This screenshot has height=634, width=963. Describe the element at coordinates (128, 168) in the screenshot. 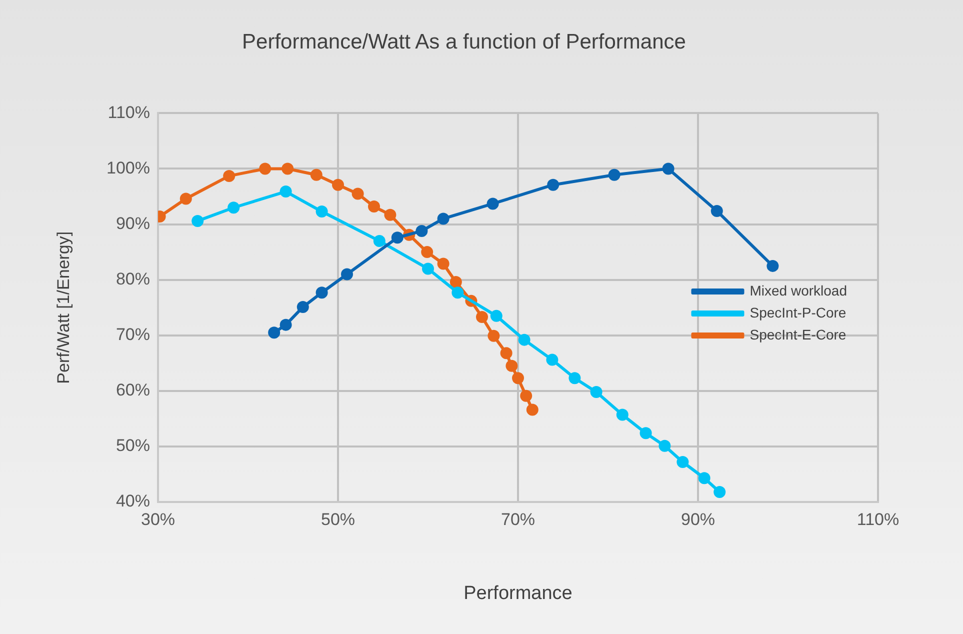

I see `y-tick-label: 100%` at that location.